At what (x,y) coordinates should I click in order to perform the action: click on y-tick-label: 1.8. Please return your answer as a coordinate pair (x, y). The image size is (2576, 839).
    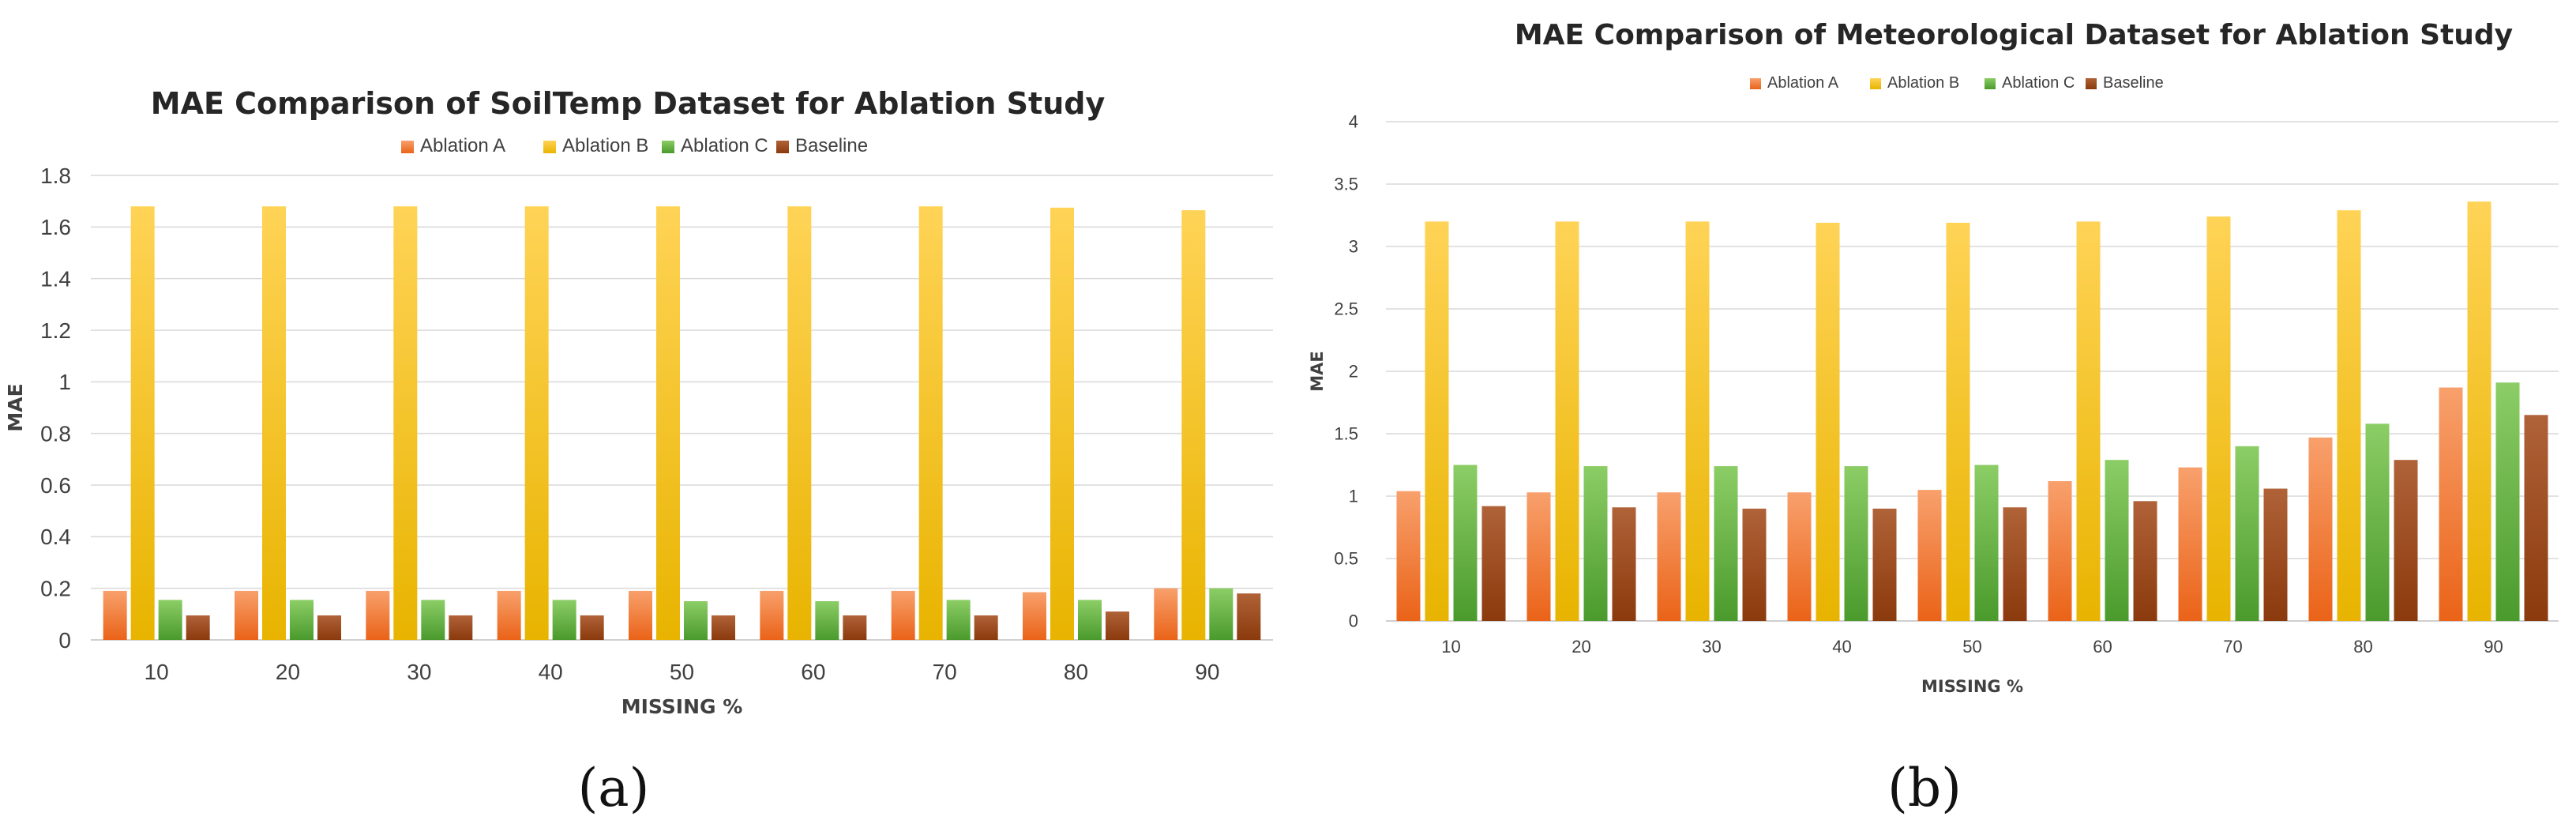
    Looking at the image, I should click on (55, 176).